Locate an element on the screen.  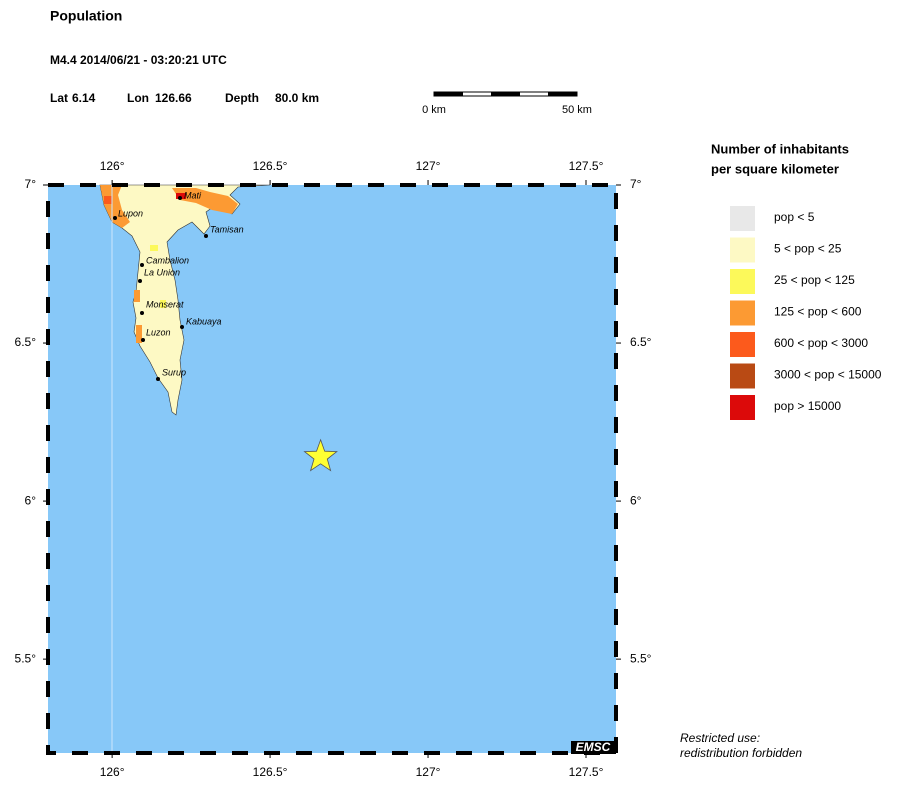
legend-title: per square kilometer is located at coordinates (775, 168).